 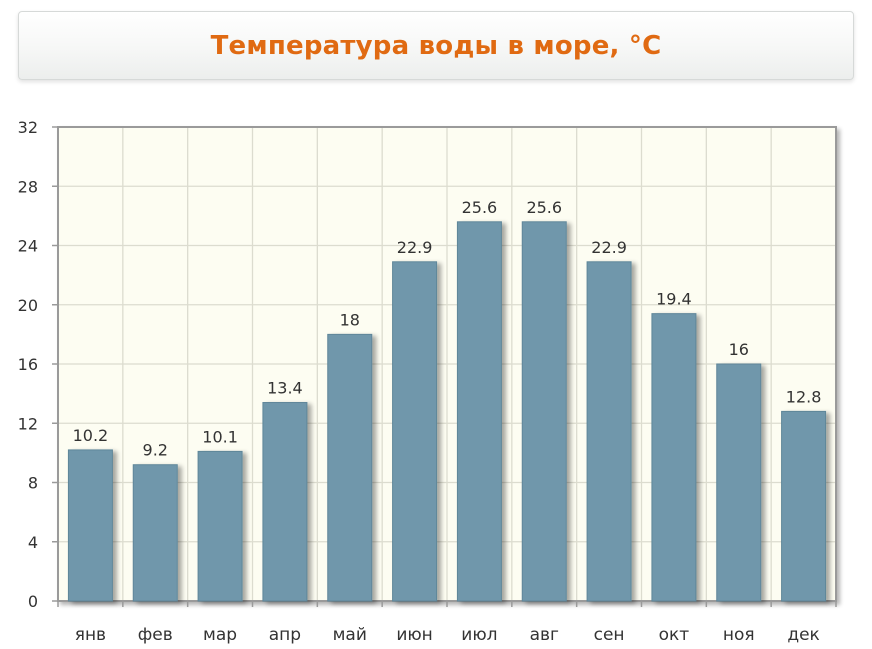 What do you see at coordinates (739, 349) in the screenshot?
I see `value-label: 16` at bounding box center [739, 349].